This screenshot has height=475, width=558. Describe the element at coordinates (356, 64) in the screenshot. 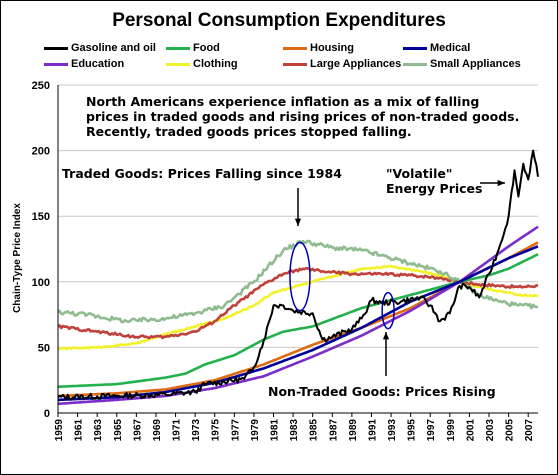

I see `legend-label: Large Appliances` at that location.